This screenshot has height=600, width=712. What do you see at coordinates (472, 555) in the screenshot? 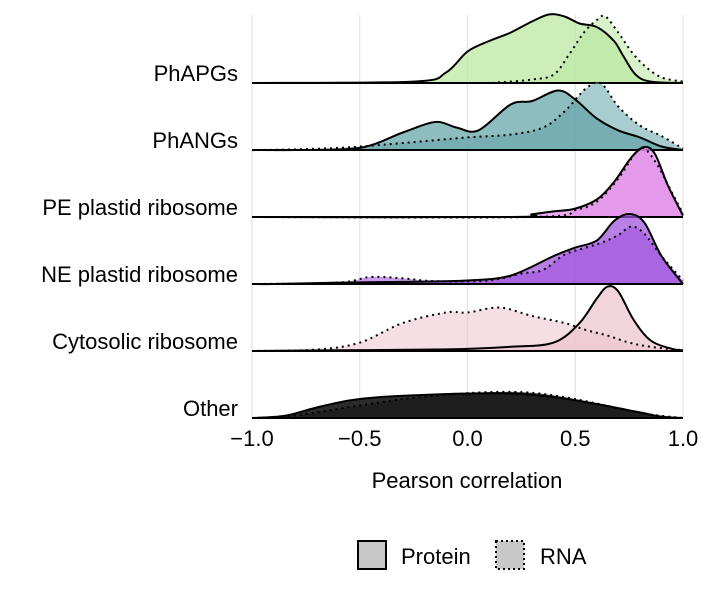
I see `legend: Protein RNA` at bounding box center [472, 555].